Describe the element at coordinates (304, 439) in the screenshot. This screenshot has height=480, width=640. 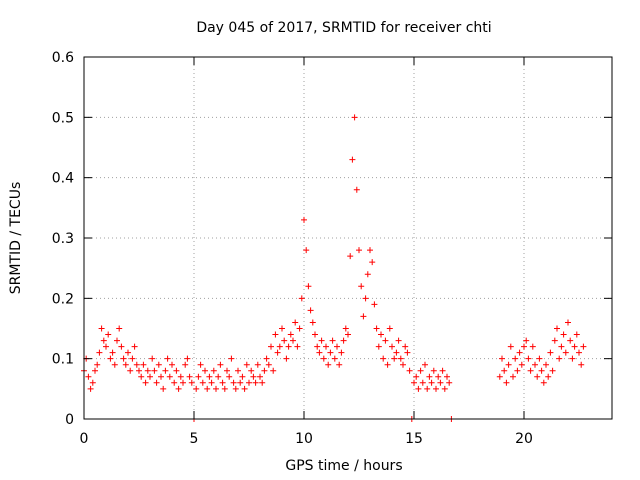
I see `x-tick-label: 10` at that location.